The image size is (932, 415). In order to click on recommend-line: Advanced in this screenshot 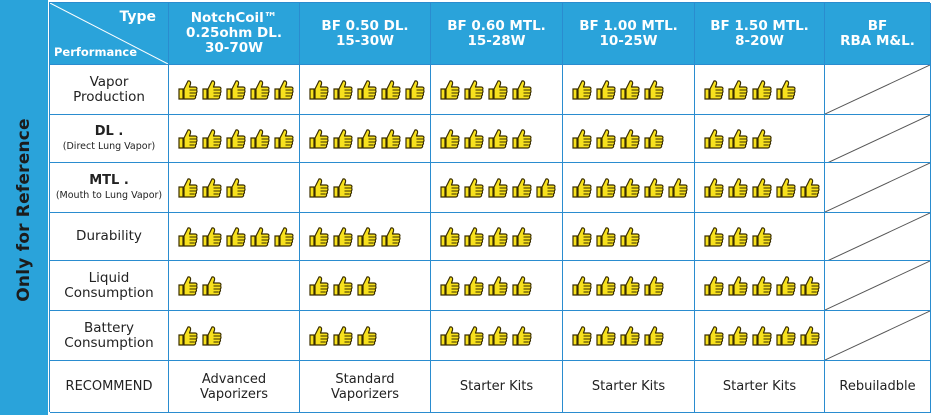, I will do `click(234, 379)`.